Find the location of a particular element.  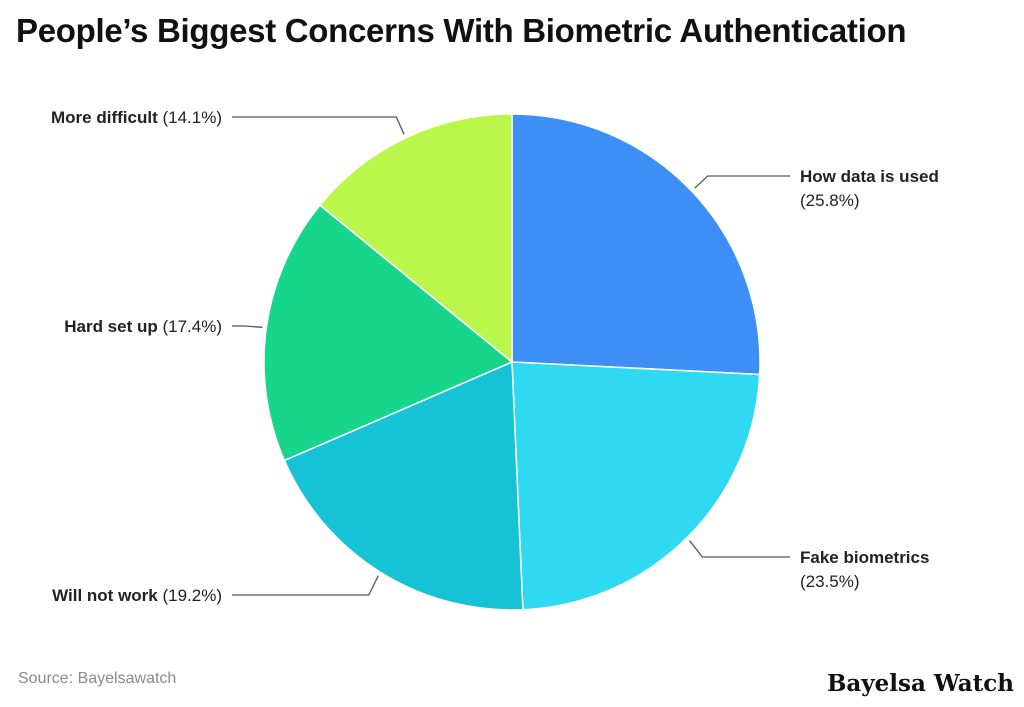

pie-slice-more-difficult is located at coordinates (415, 238).